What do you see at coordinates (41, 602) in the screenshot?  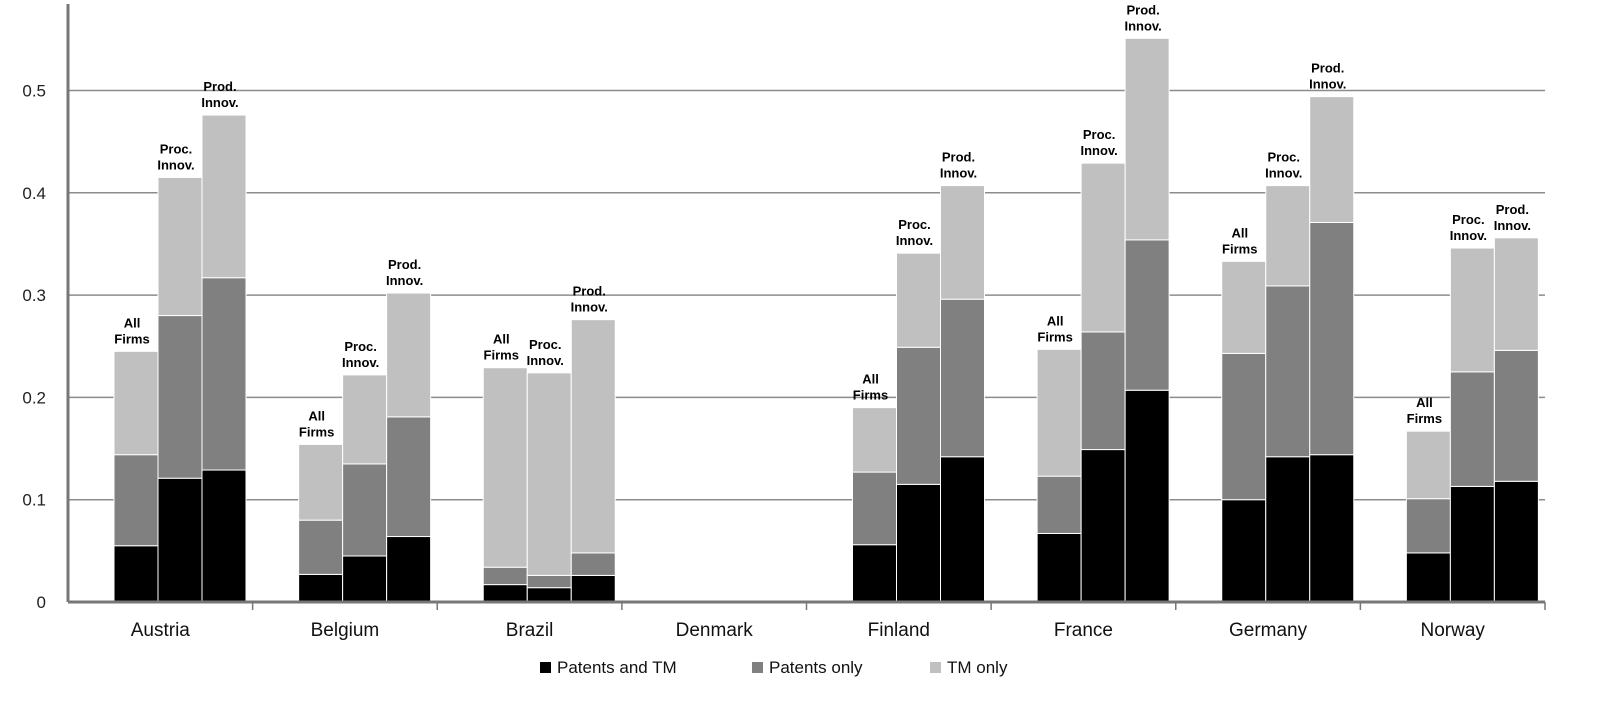 I see `y-tick-label: 0` at bounding box center [41, 602].